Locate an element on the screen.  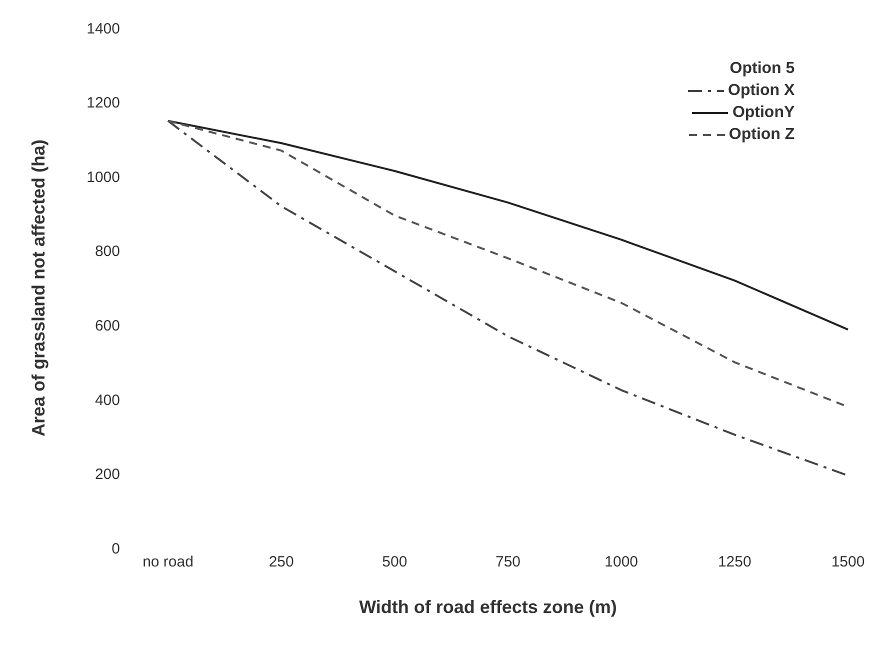
x-tick-label: no road is located at coordinates (168, 562).